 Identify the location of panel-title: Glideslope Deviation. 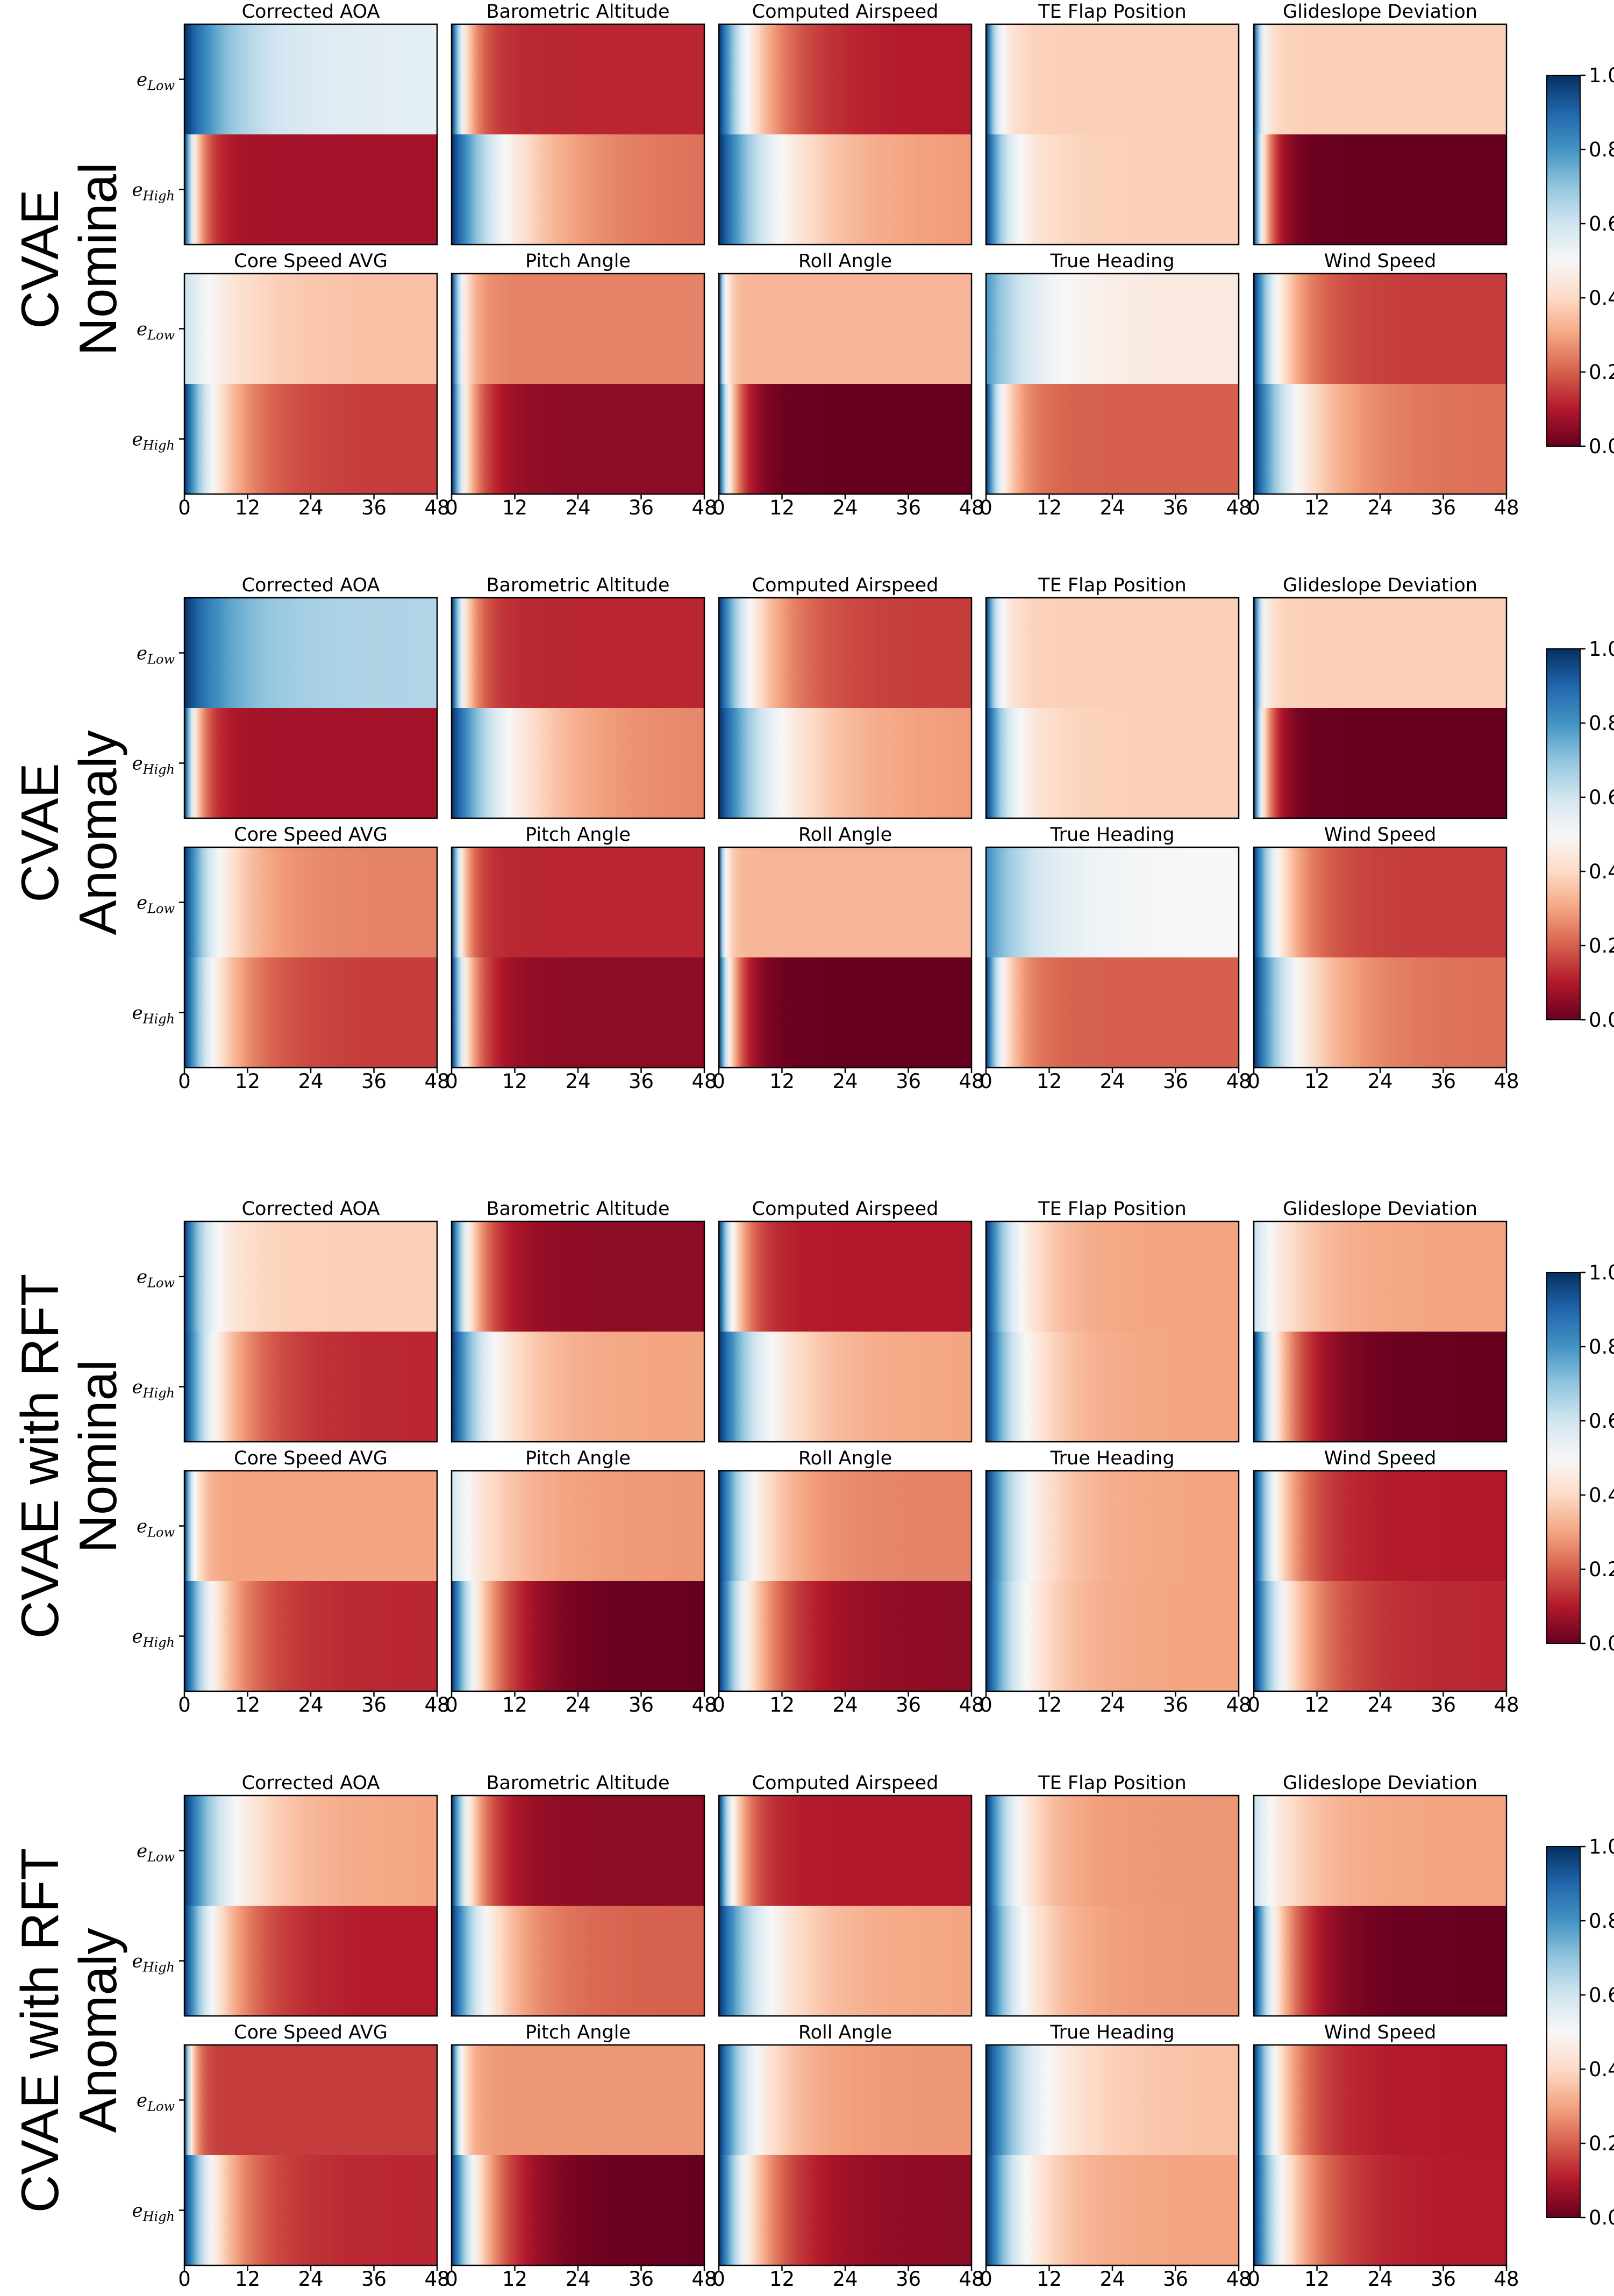
(1380, 585).